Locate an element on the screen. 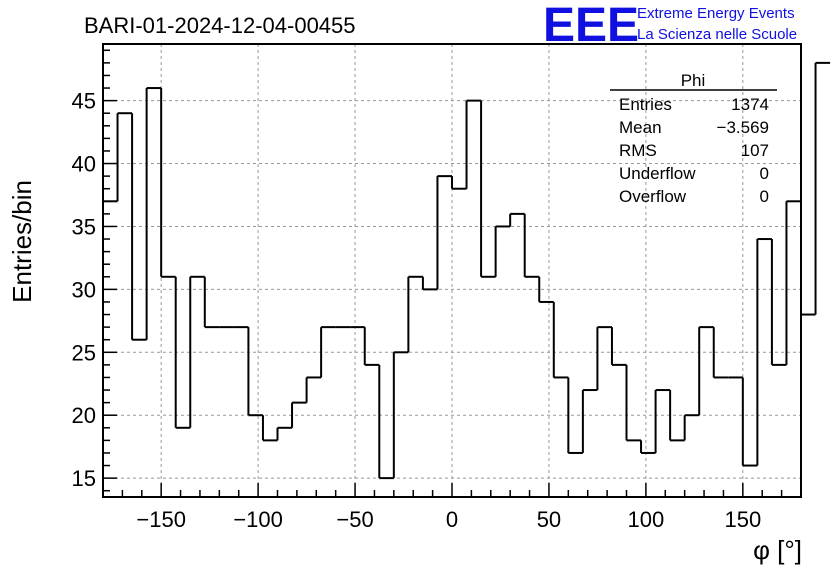  stats-label-0: Entries is located at coordinates (645, 104).